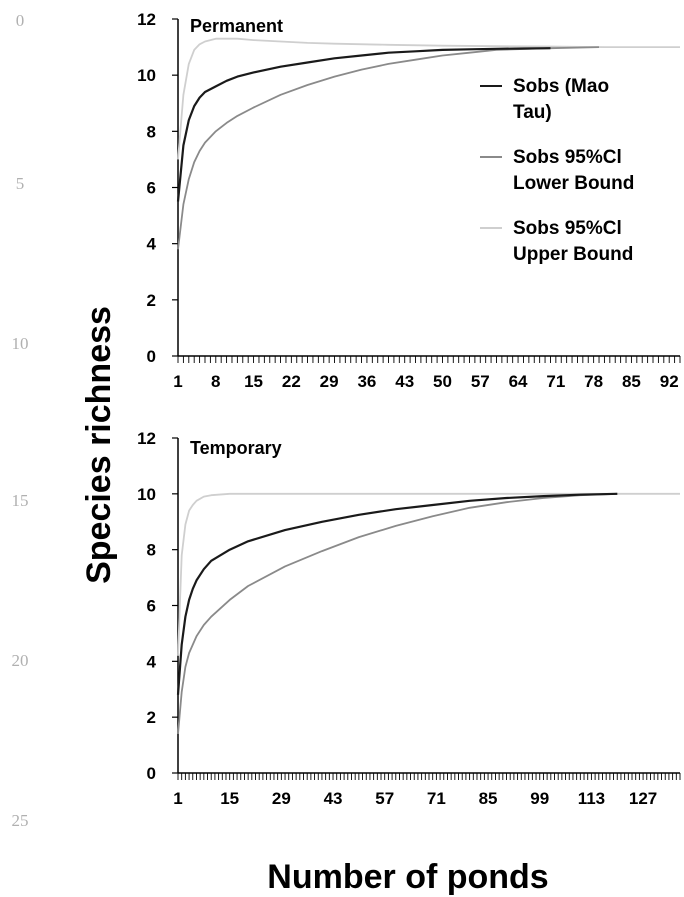 This screenshot has height=897, width=684. I want to click on x-tick-label: 22, so click(291, 381).